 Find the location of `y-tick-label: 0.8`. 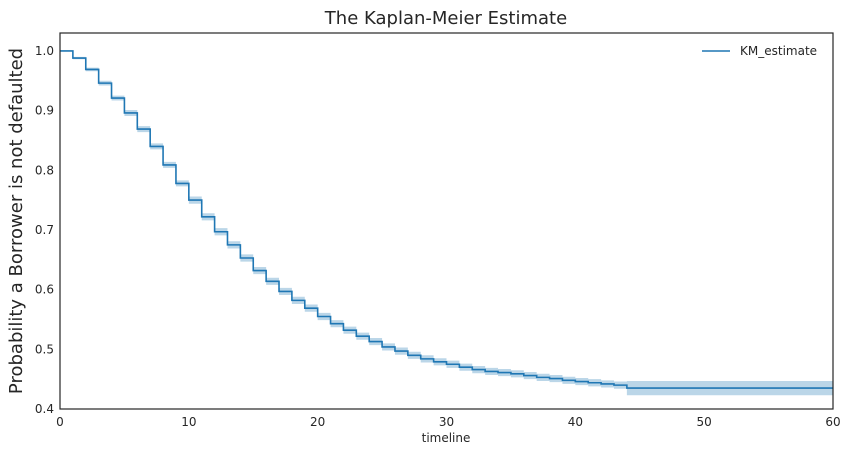

y-tick-label: 0.8 is located at coordinates (44, 170).